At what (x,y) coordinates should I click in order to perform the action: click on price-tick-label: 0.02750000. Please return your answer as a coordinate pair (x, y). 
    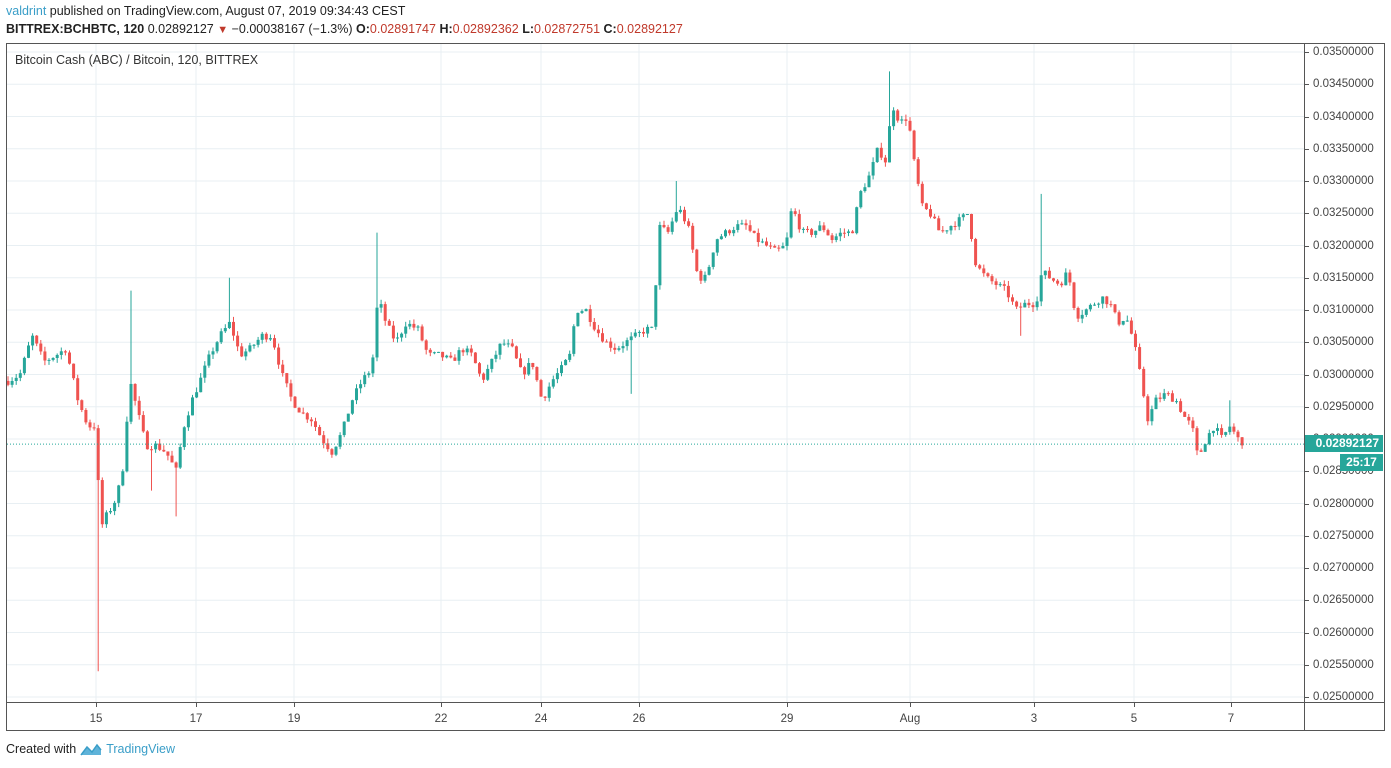
    Looking at the image, I should click on (1343, 535).